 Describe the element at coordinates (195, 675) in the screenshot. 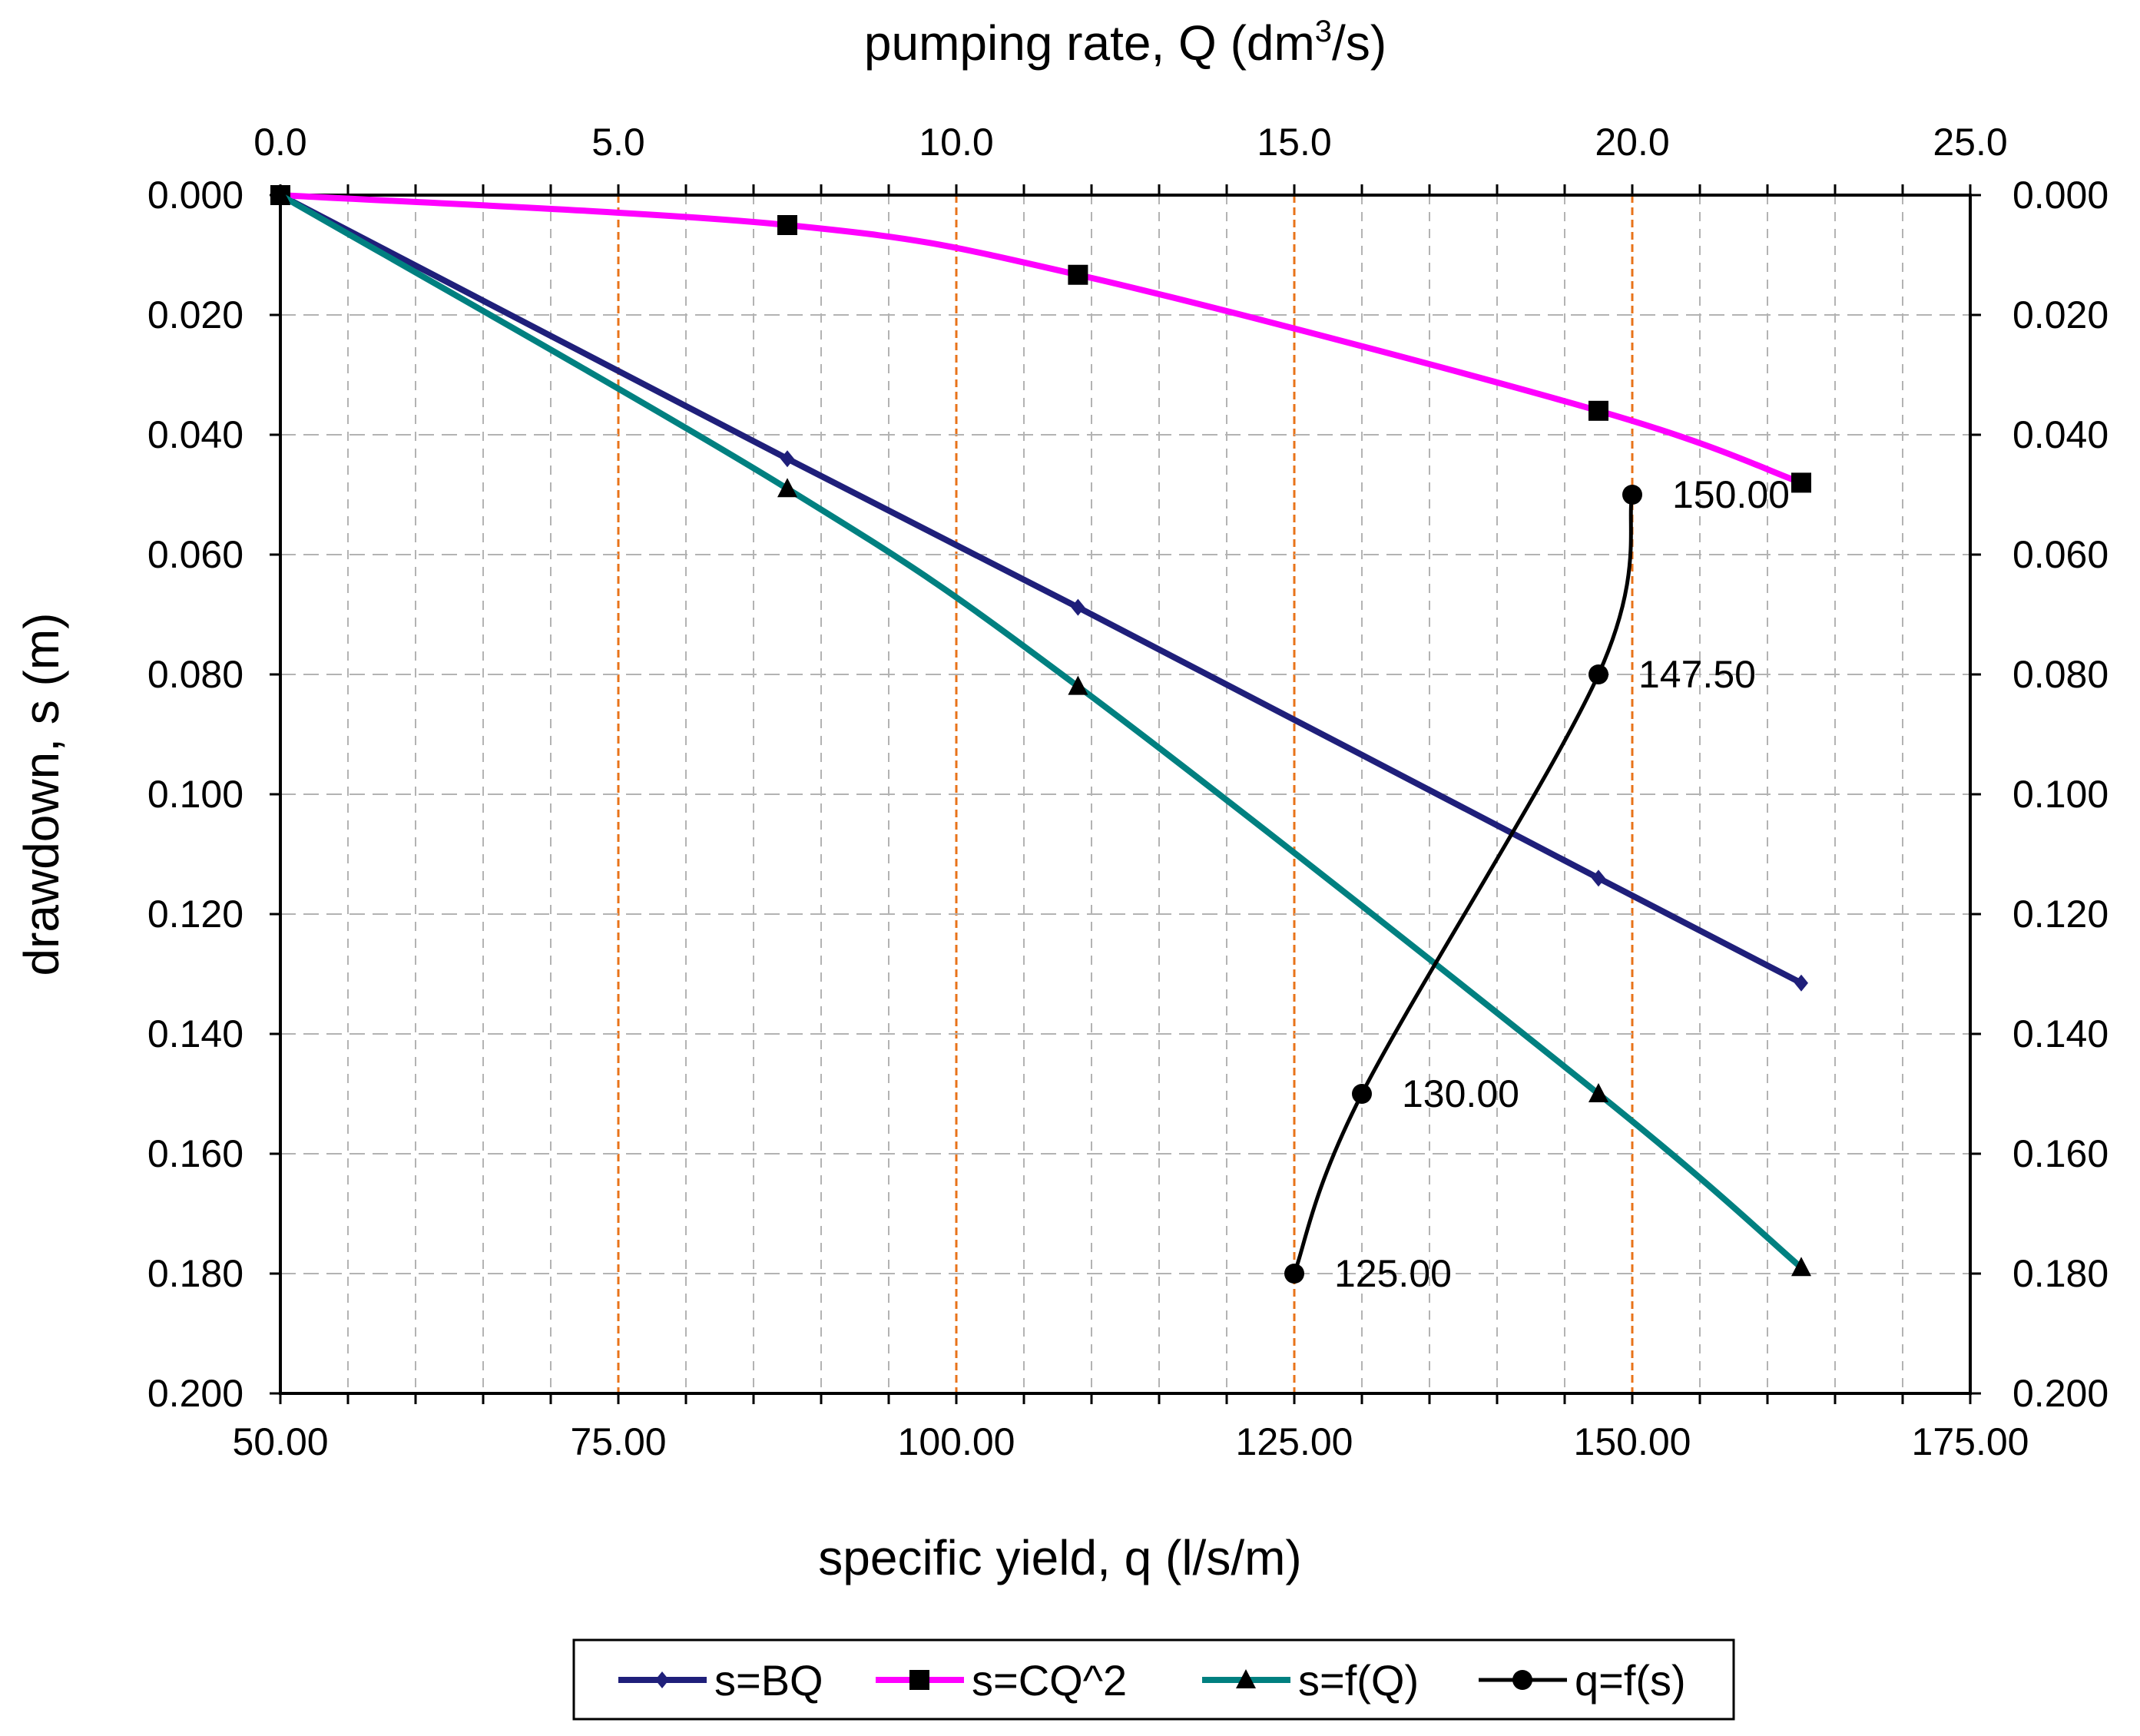

I see `y-tick-label-left: 0.080` at that location.